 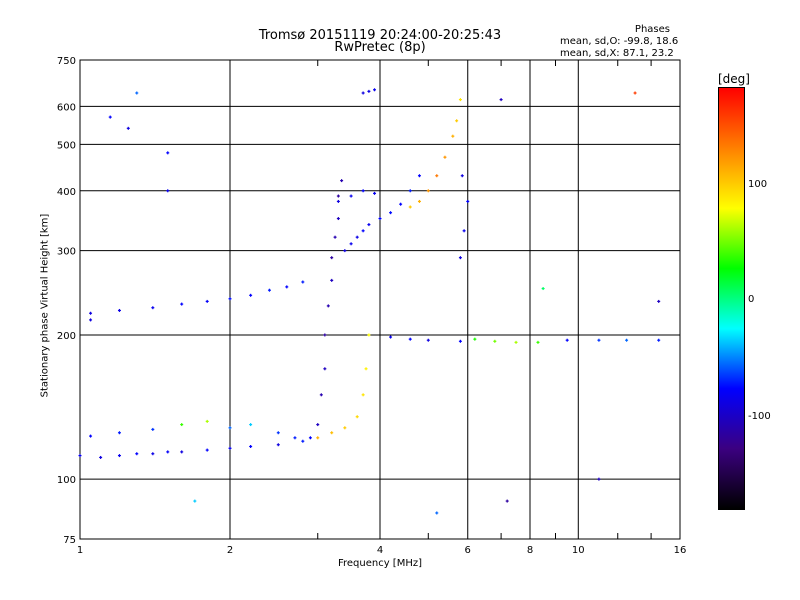 What do you see at coordinates (578, 550) in the screenshot?
I see `x-tick-label: 10` at bounding box center [578, 550].